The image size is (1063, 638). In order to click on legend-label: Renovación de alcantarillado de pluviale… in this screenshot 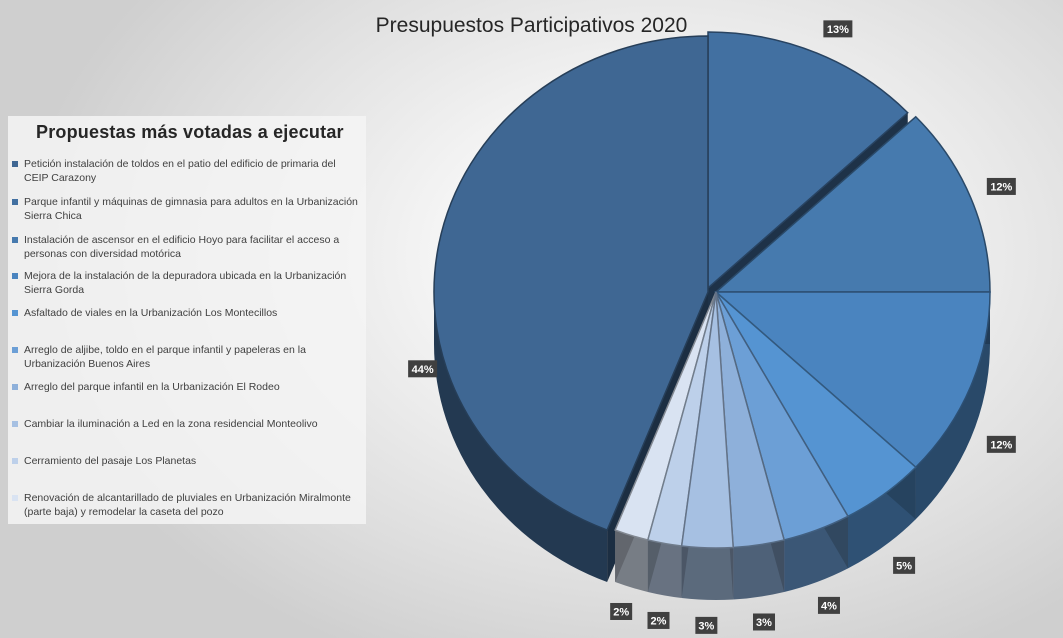, I will do `click(187, 505)`.